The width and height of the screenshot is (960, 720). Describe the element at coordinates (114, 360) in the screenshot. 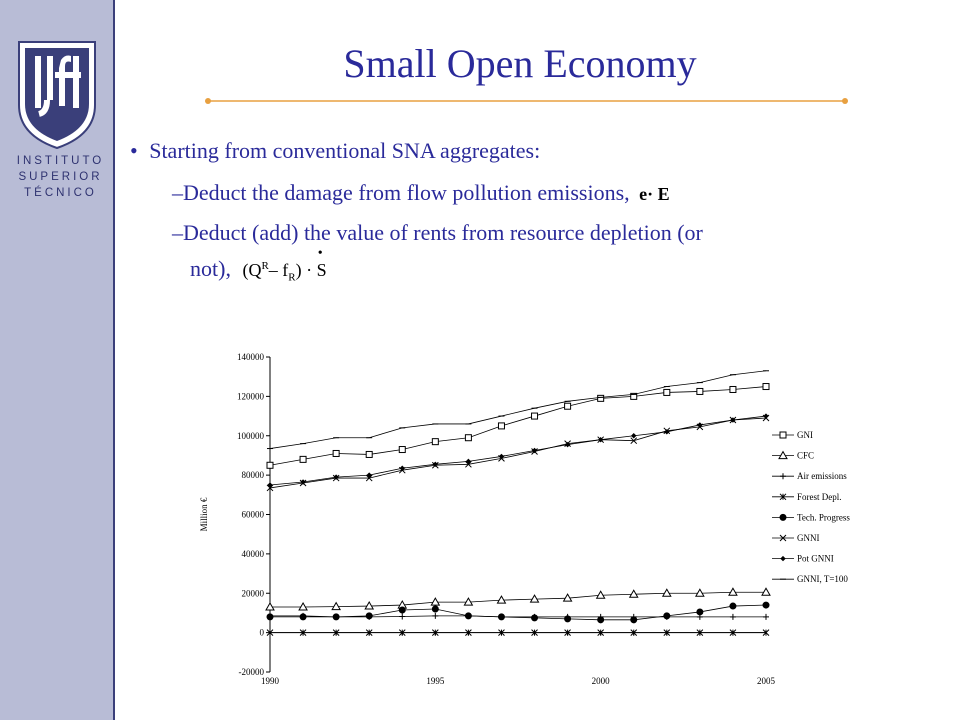

I see `sidebar-divider` at that location.